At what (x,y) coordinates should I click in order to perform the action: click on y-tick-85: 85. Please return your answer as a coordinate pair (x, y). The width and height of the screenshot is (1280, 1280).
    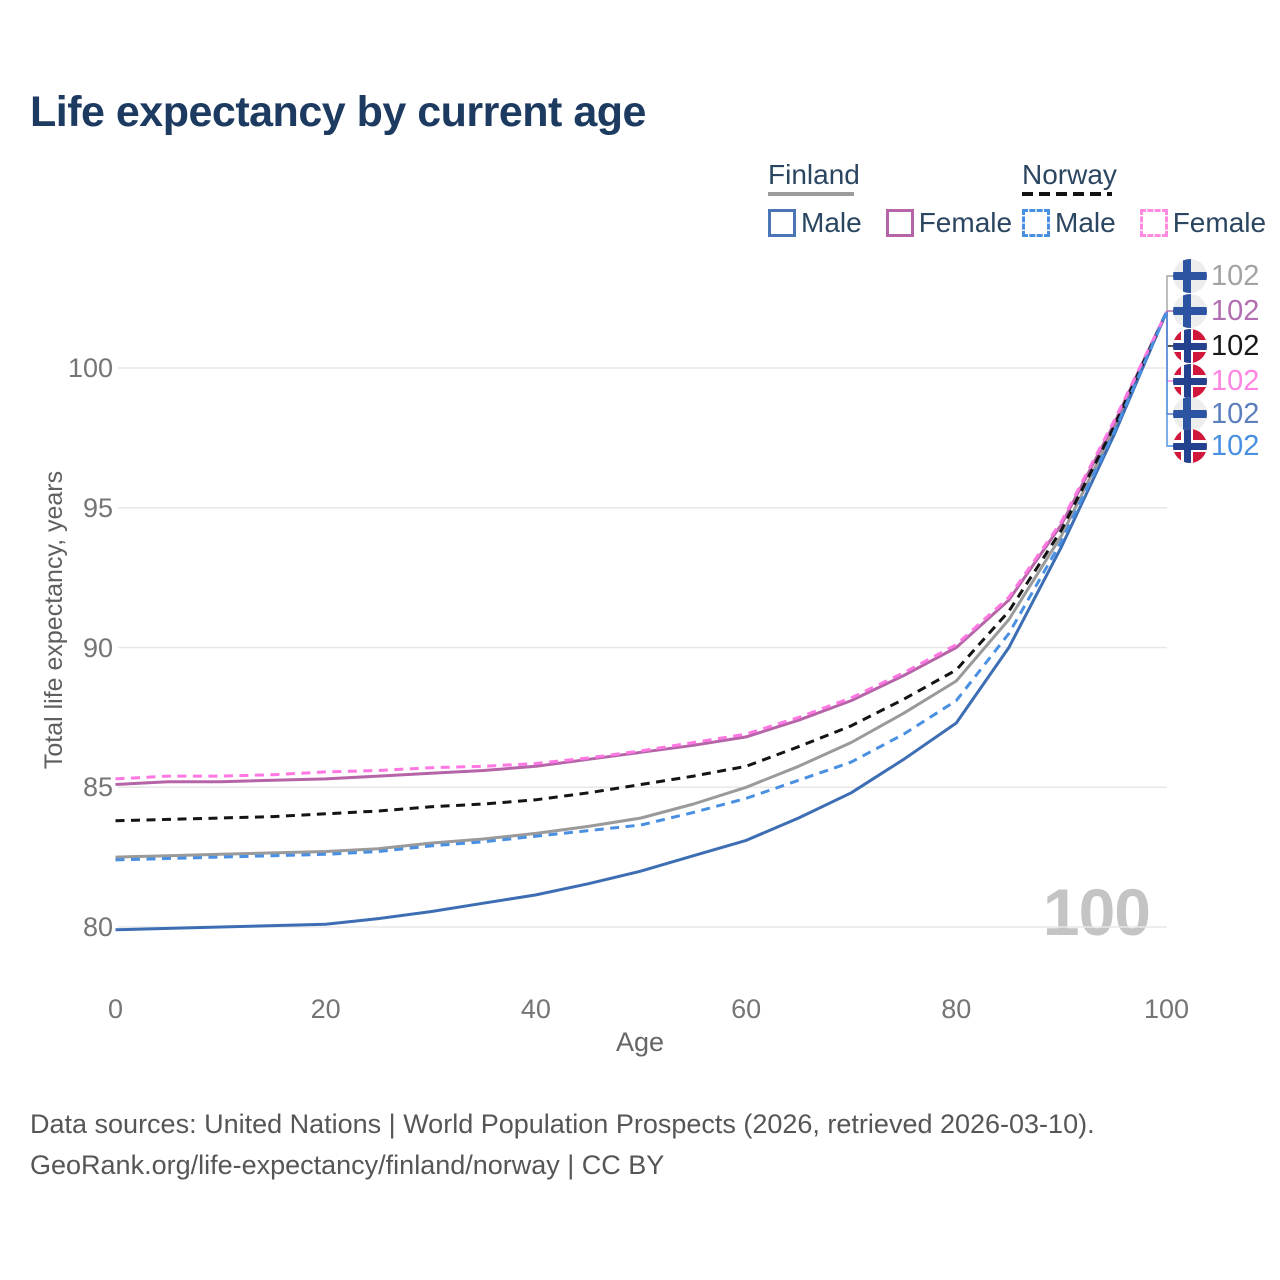
    Looking at the image, I should click on (97, 787).